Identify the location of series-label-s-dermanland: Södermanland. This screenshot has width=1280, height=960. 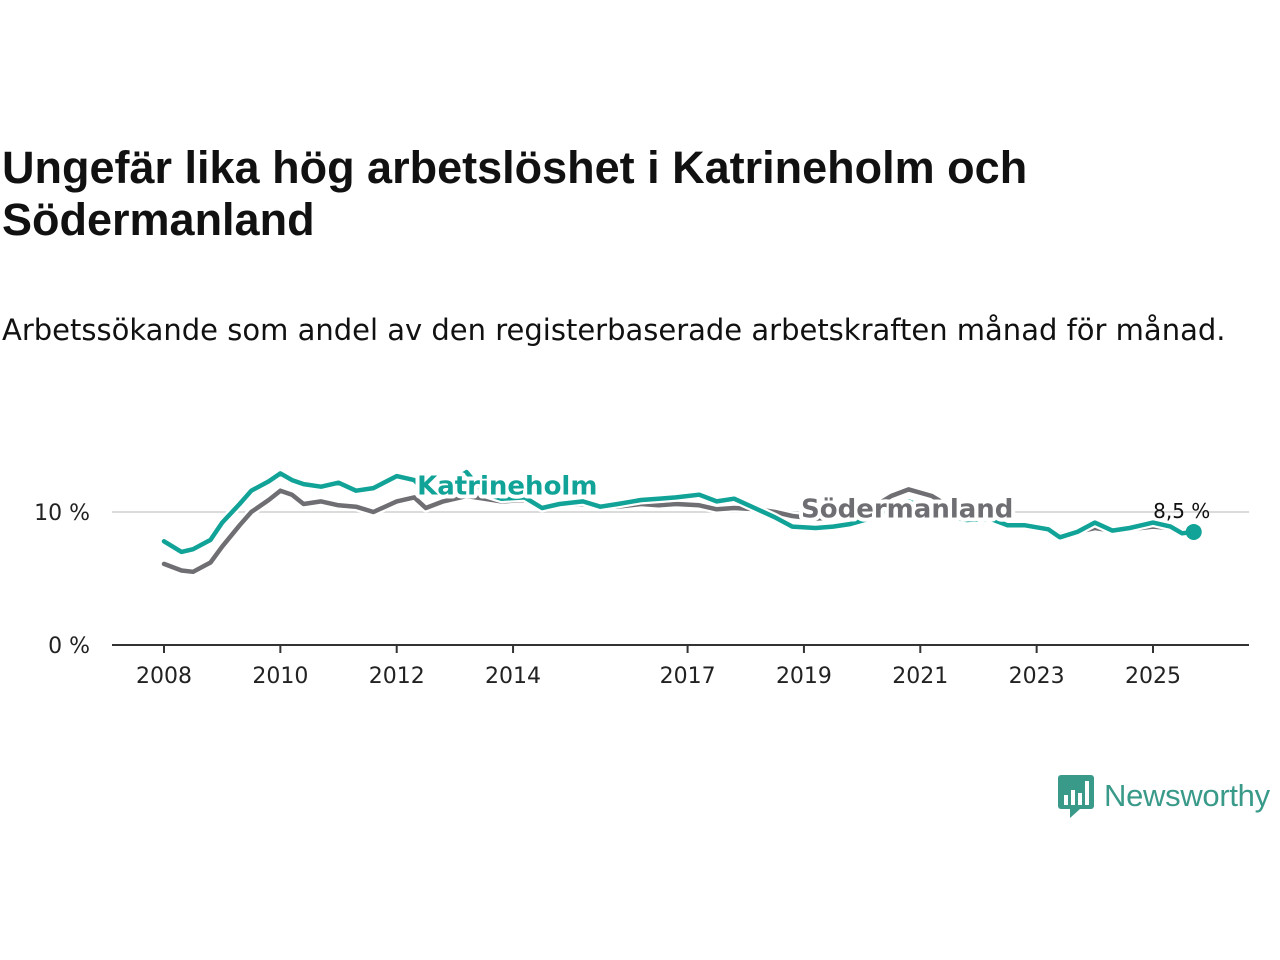
(907, 509).